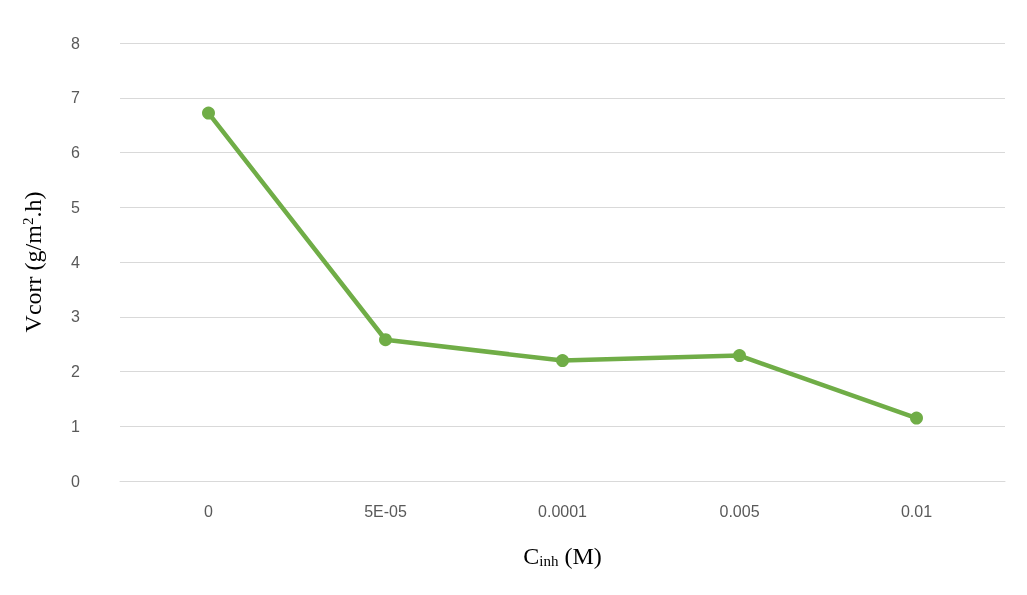 Image resolution: width=1027 pixels, height=595 pixels. I want to click on y-tick-label: 1, so click(76, 426).